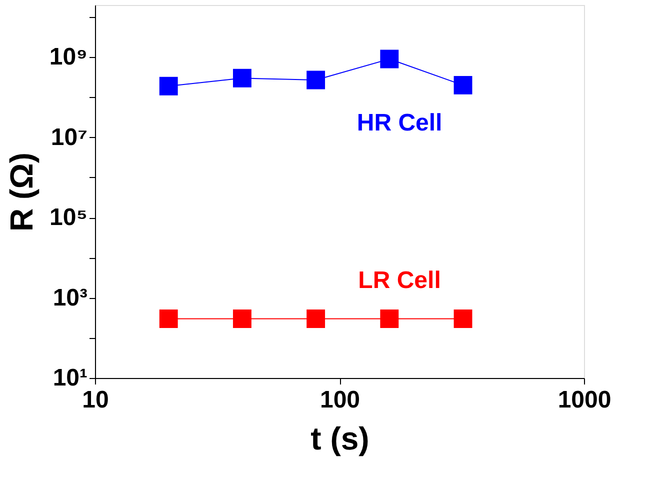 This screenshot has height=485, width=652. I want to click on y-tick-label: 10⁹, so click(68, 57).